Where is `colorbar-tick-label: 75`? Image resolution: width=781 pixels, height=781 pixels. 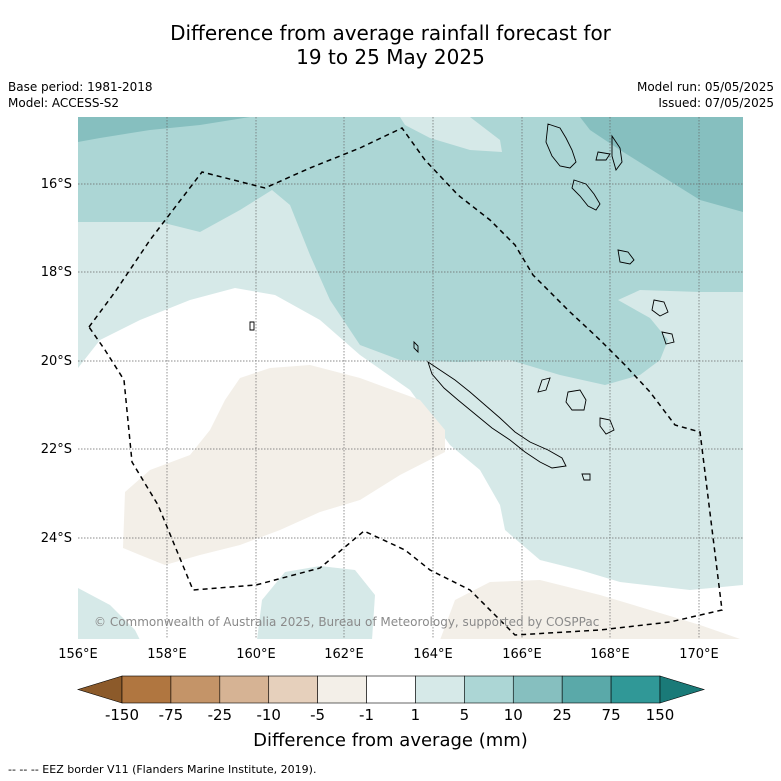
colorbar-tick-label: 75 is located at coordinates (611, 715).